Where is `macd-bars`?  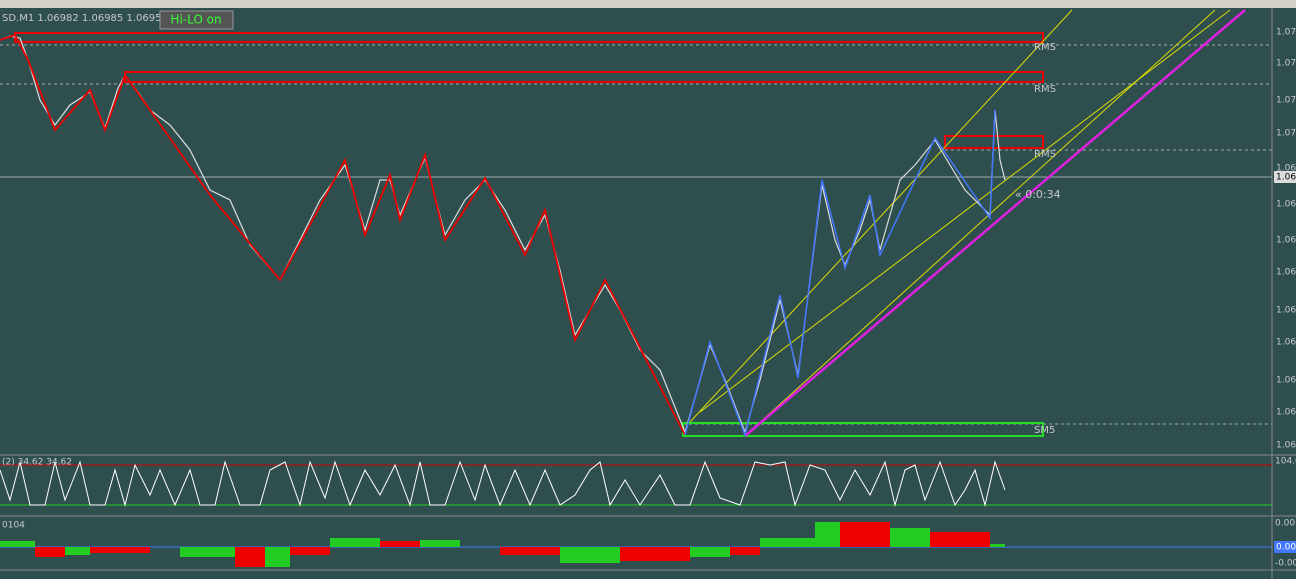 macd-bars is located at coordinates (502, 544).